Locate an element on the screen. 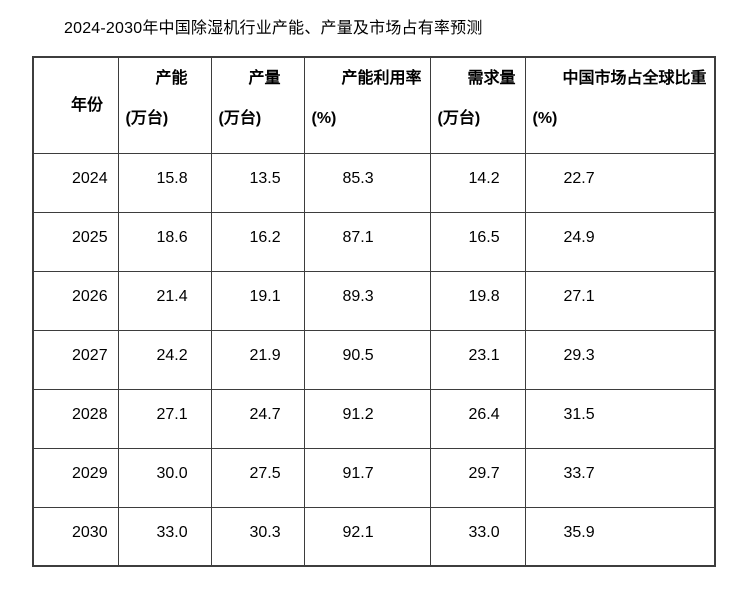  year-cell: 2024 is located at coordinates (75, 182).